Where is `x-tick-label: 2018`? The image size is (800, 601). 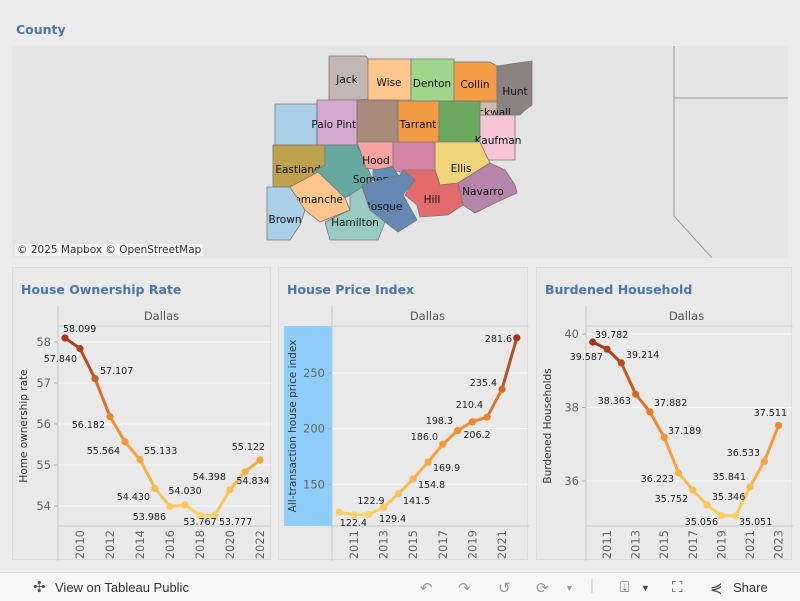 x-tick-label: 2018 is located at coordinates (200, 544).